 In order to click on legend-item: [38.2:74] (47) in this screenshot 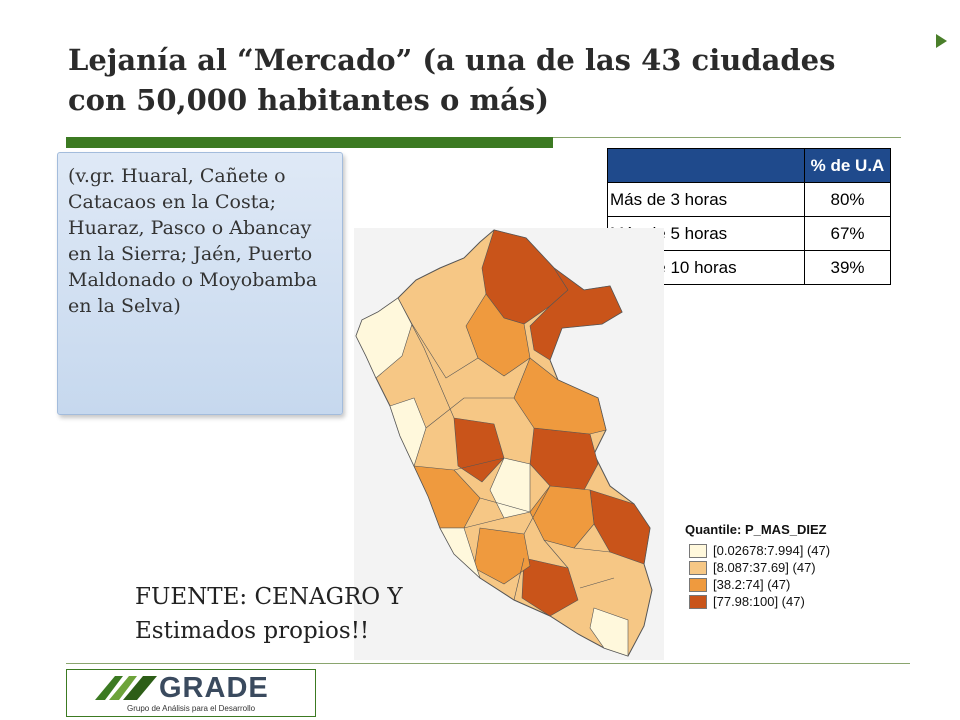, I will do `click(781, 584)`.